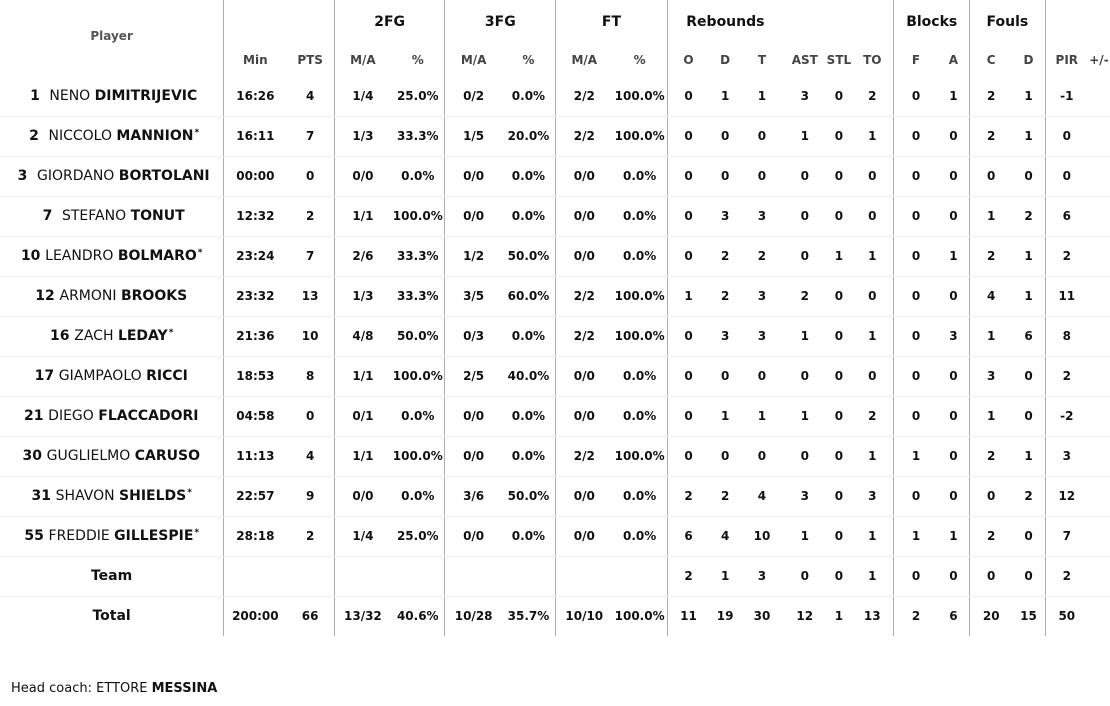 The image size is (1110, 706). What do you see at coordinates (94, 336) in the screenshot?
I see `player-first-name: ZACH` at bounding box center [94, 336].